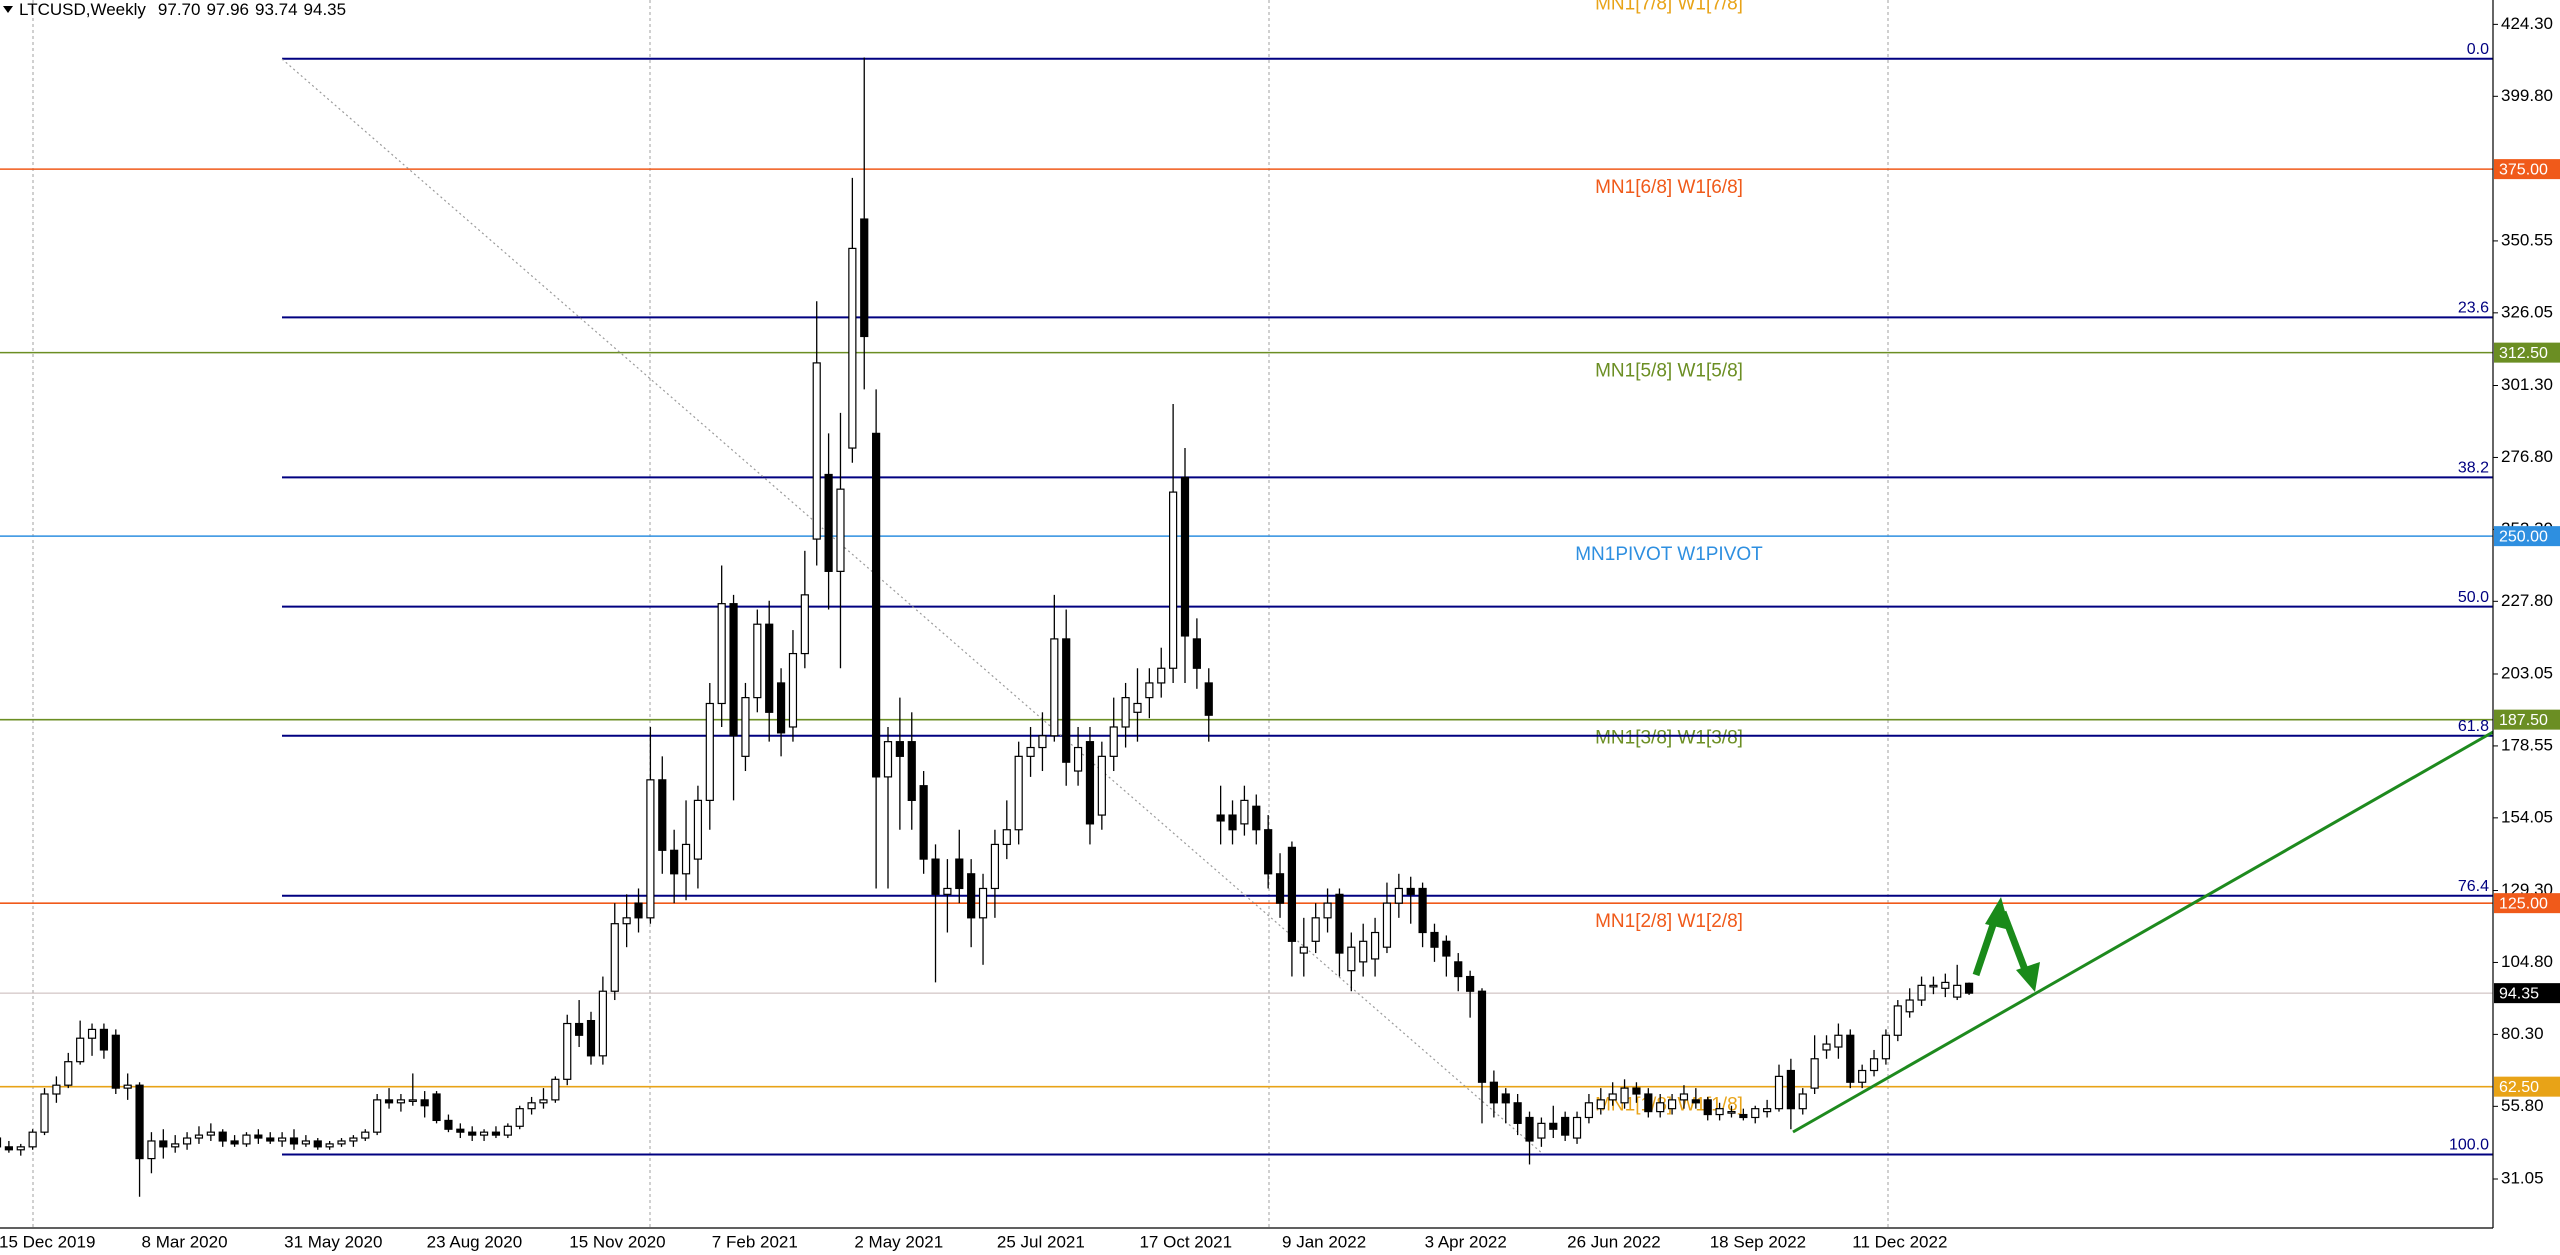 This screenshot has width=2560, height=1255. I want to click on header: LTCUSD,Weekly 97.70 97.96 93.74 94.35, so click(174, 9).